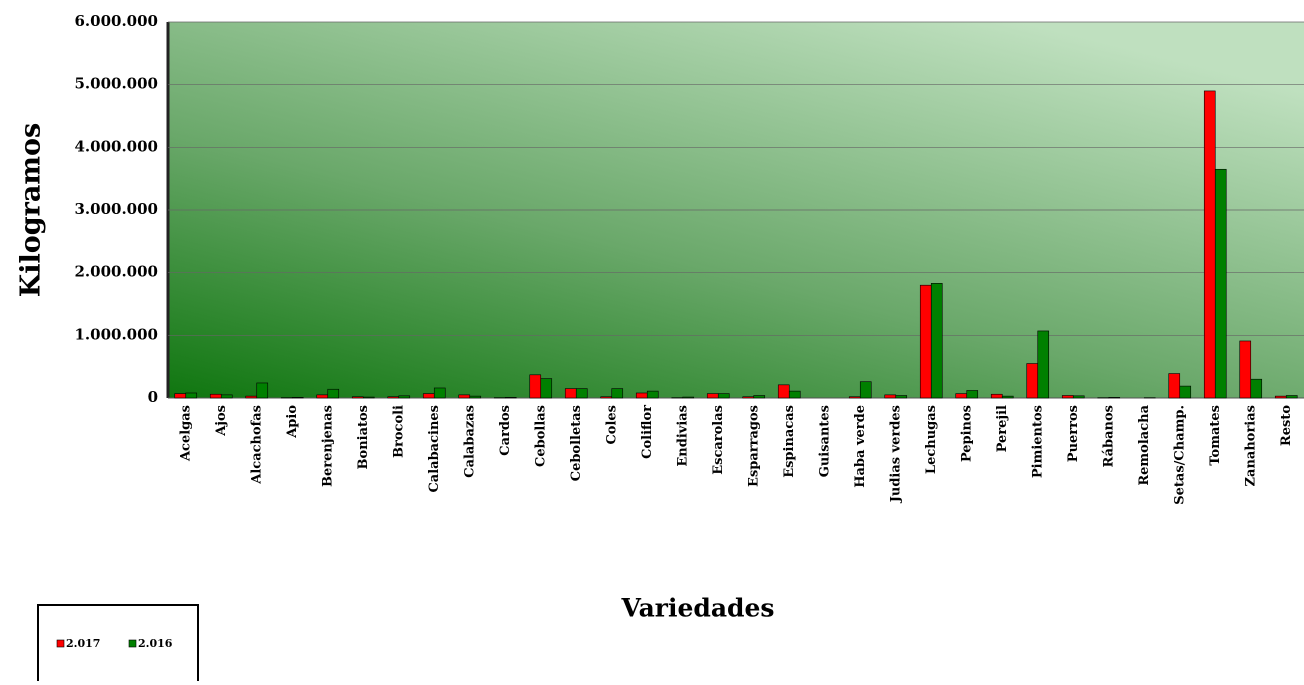 The image size is (1304, 685). What do you see at coordinates (1108, 436) in the screenshot?
I see `x-tick-label: Rábanos` at bounding box center [1108, 436].